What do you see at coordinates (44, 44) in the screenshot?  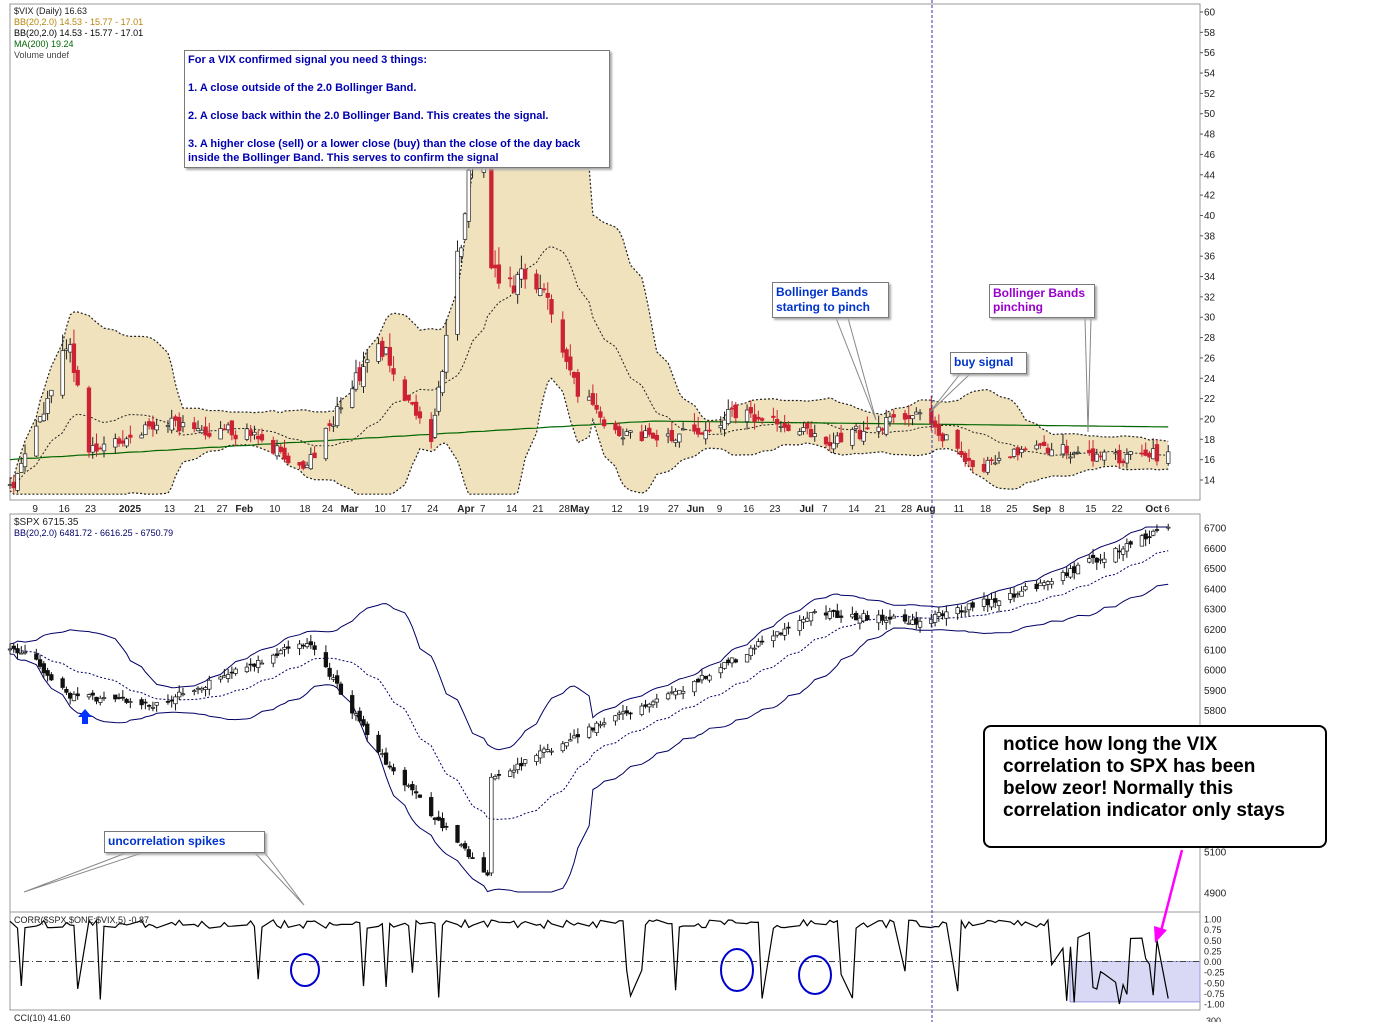 I see `vix-legend-ma: MA(200) 19.24` at bounding box center [44, 44].